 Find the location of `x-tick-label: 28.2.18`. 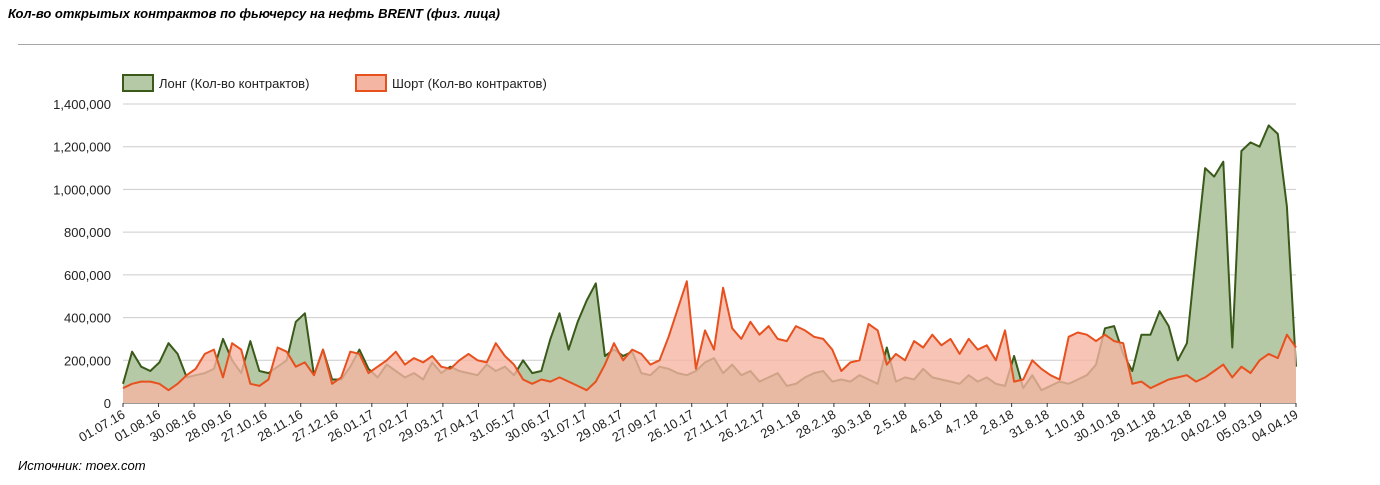

x-tick-label: 28.2.18 is located at coordinates (815, 424).